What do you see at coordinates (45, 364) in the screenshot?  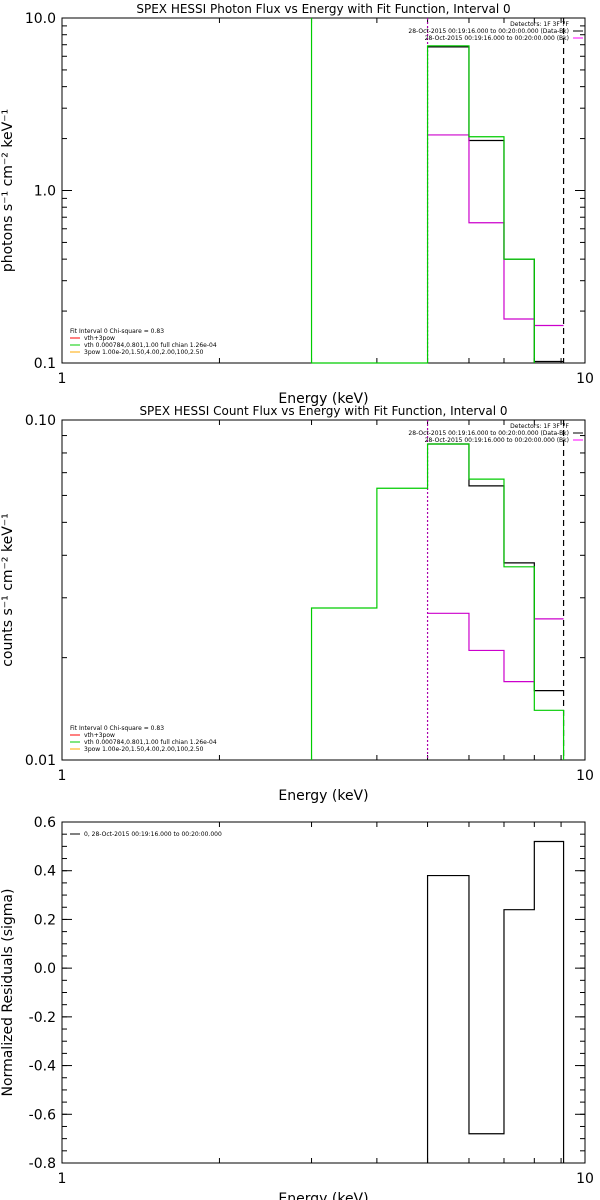 I see `y-tick-label: 0.1` at bounding box center [45, 364].